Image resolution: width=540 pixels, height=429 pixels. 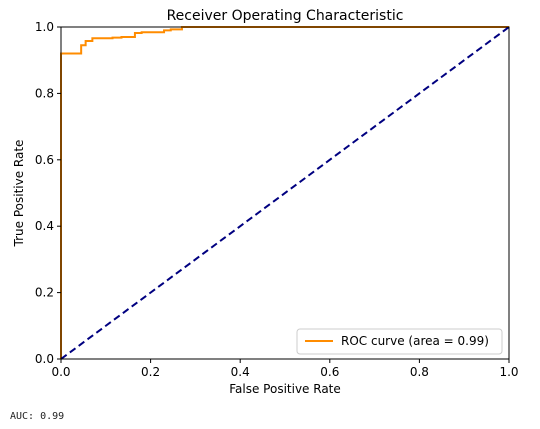 What do you see at coordinates (415, 341) in the screenshot?
I see `legend-label: ROC curve (area = 0.99)` at bounding box center [415, 341].